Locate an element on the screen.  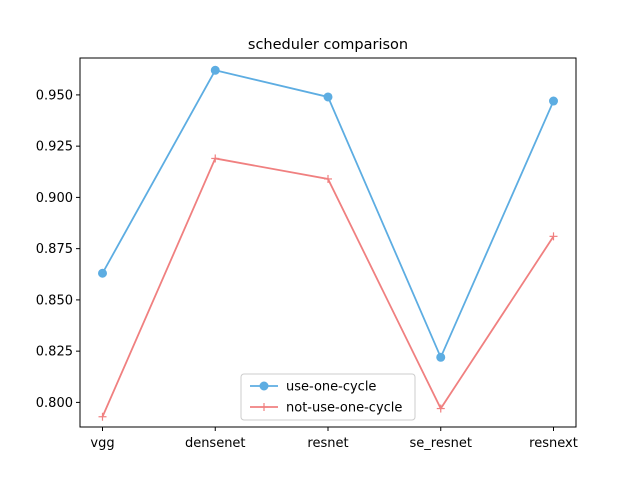
x-tick-label: resnet is located at coordinates (327, 443).